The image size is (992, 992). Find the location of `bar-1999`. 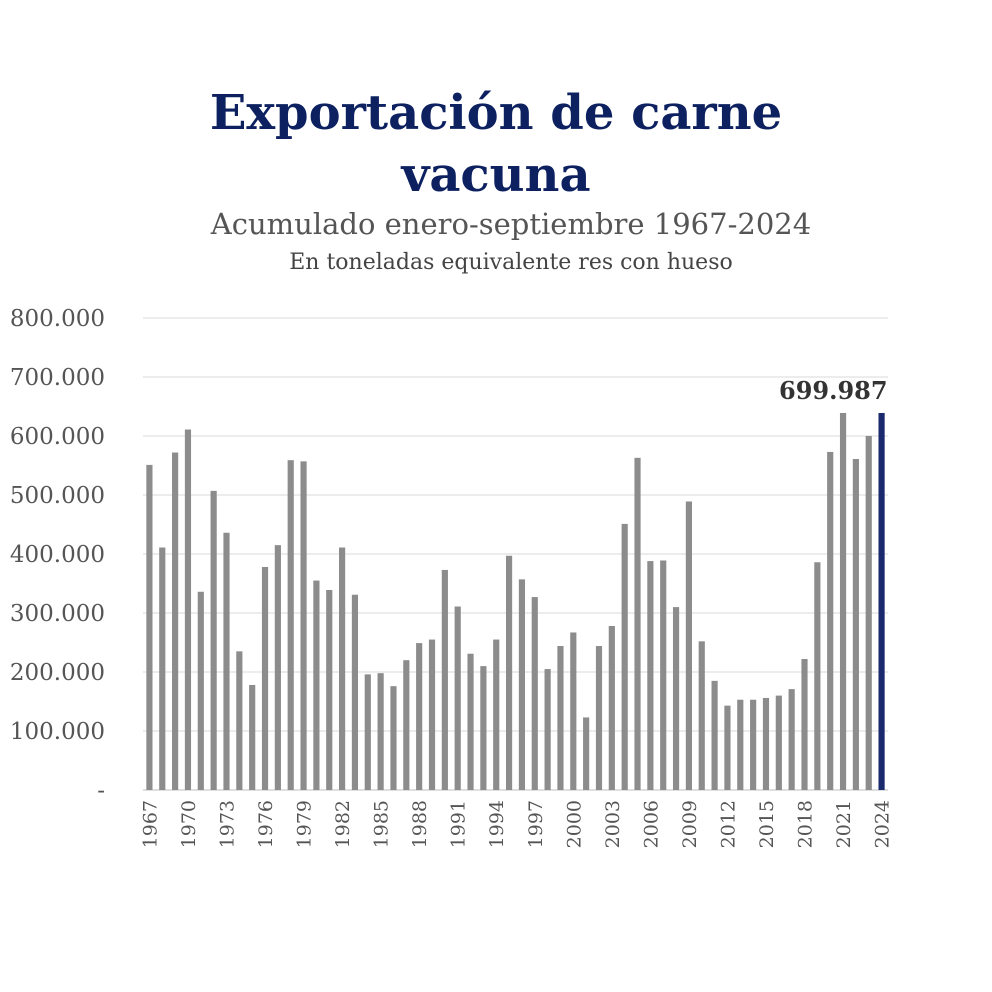

bar-1999 is located at coordinates (560, 718).